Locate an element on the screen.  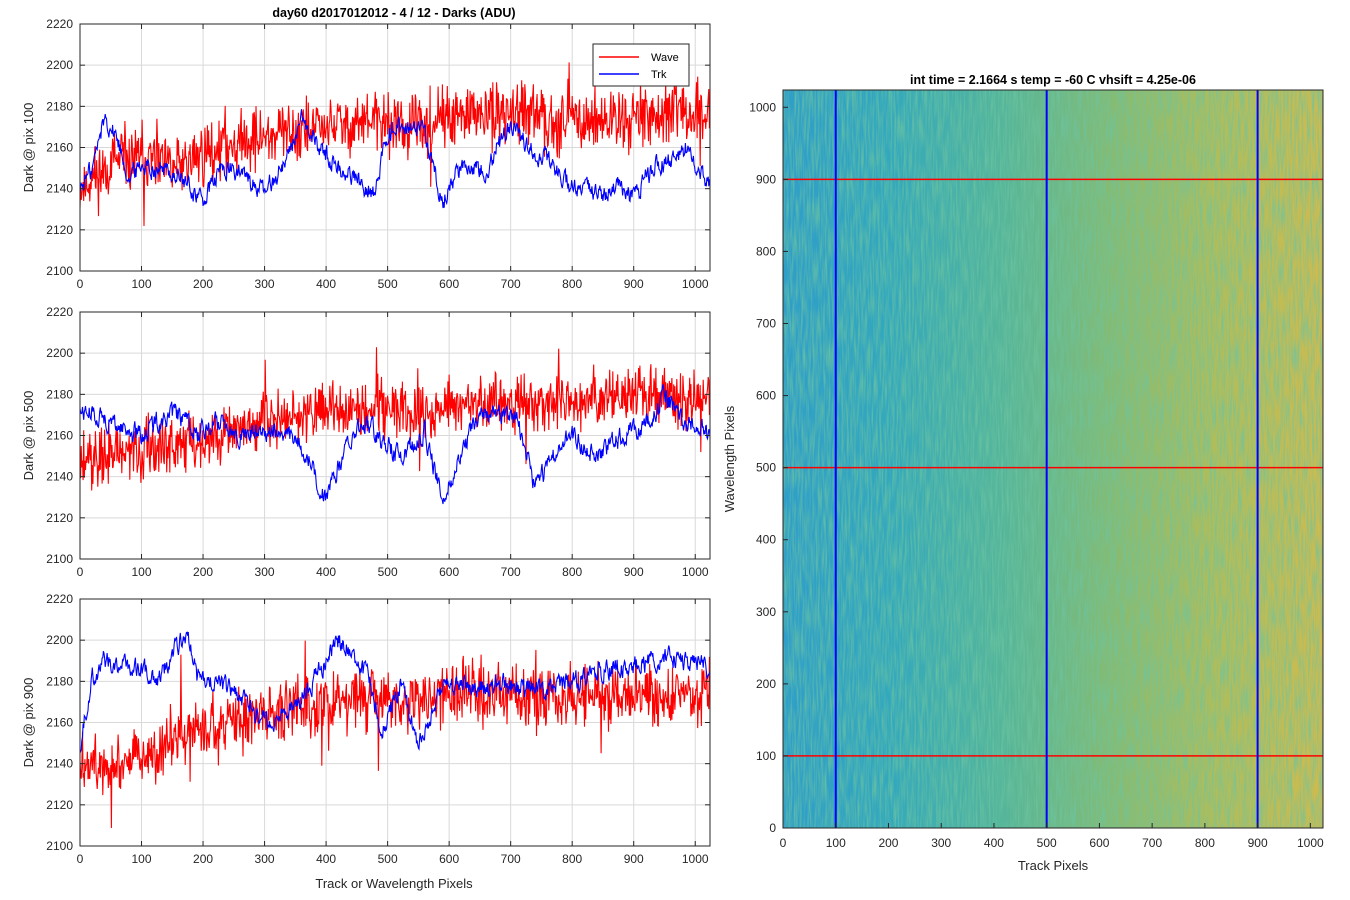
heatmap-y-tick-label: 500 is located at coordinates (766, 468).